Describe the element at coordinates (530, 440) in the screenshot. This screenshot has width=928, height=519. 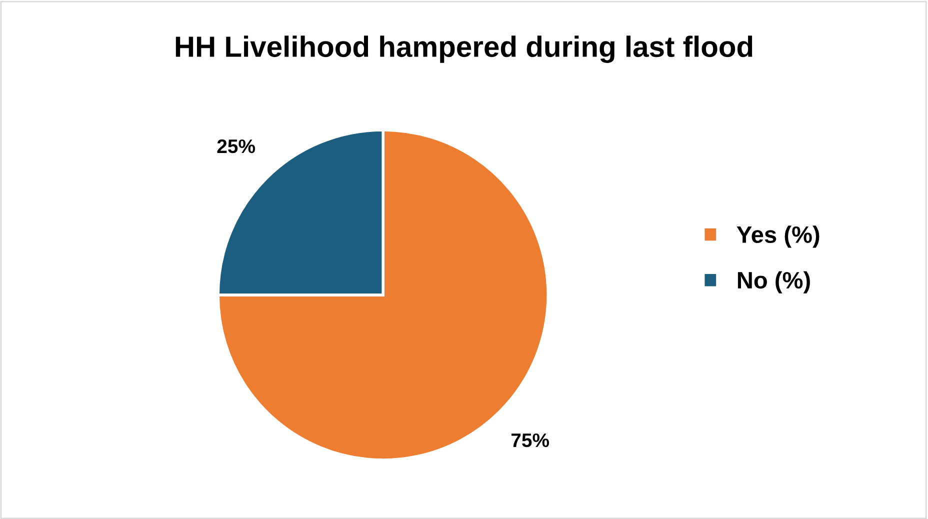
I see `data-label: 75%` at that location.